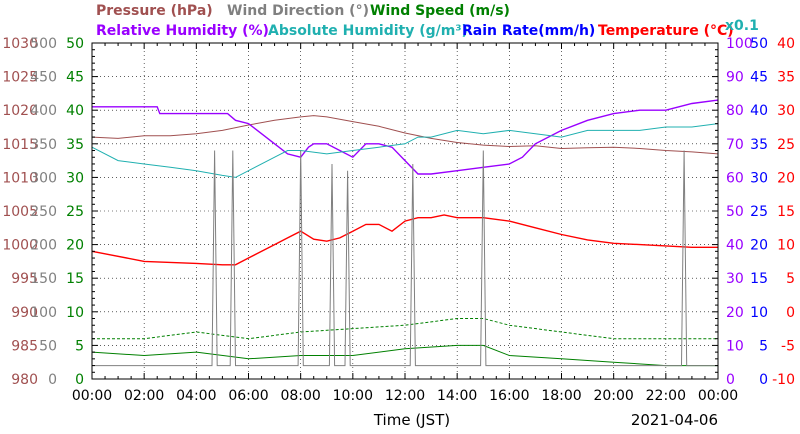 The image size is (800, 434). What do you see at coordinates (783, 380) in the screenshot?
I see `y-tick-label: -10` at bounding box center [783, 380].